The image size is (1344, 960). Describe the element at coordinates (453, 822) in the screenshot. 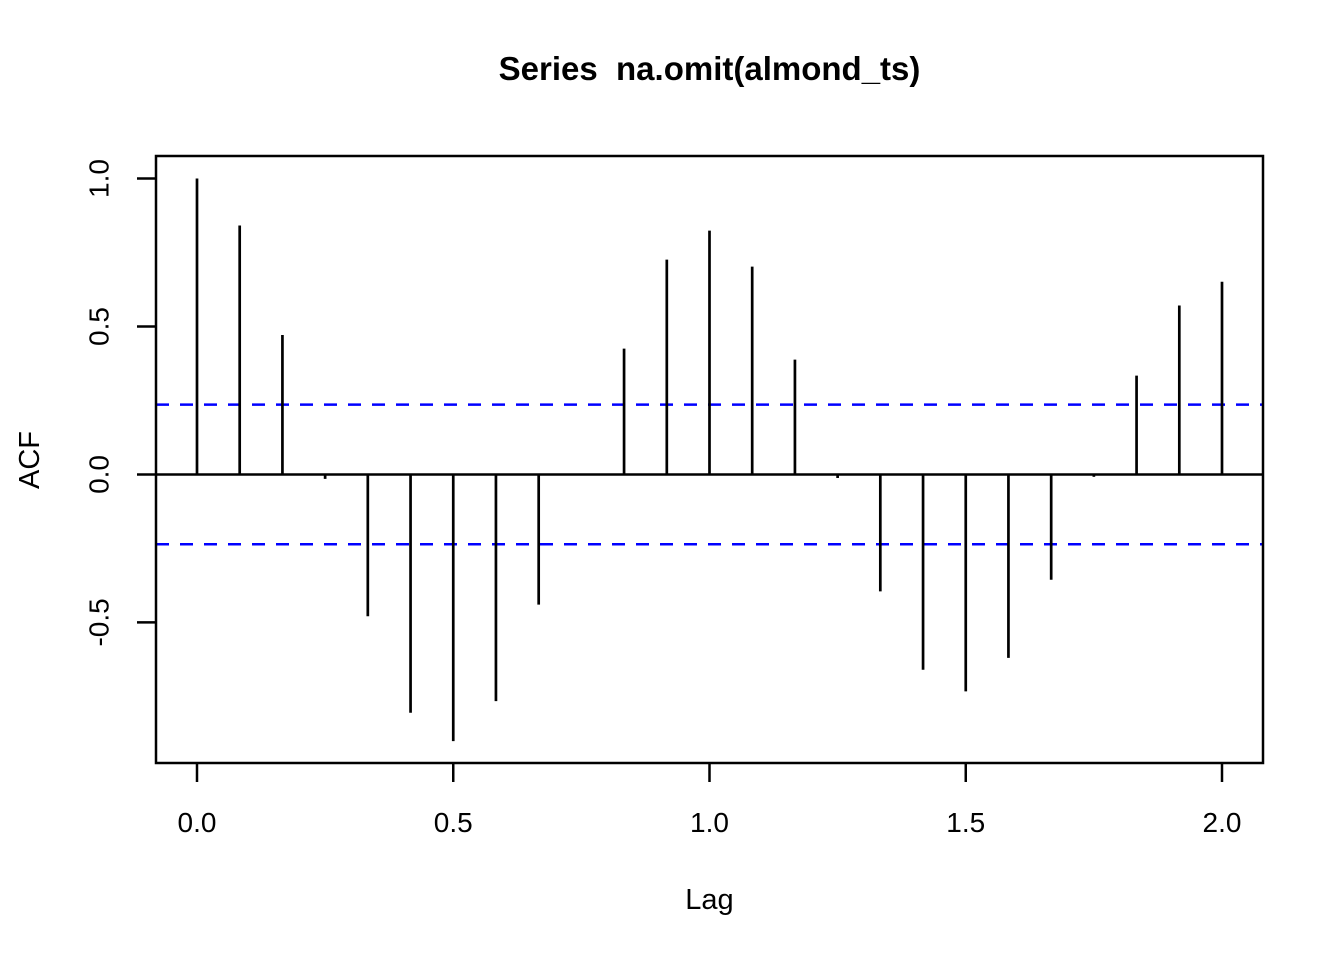

I see `x-tick-label: 0.5` at that location.